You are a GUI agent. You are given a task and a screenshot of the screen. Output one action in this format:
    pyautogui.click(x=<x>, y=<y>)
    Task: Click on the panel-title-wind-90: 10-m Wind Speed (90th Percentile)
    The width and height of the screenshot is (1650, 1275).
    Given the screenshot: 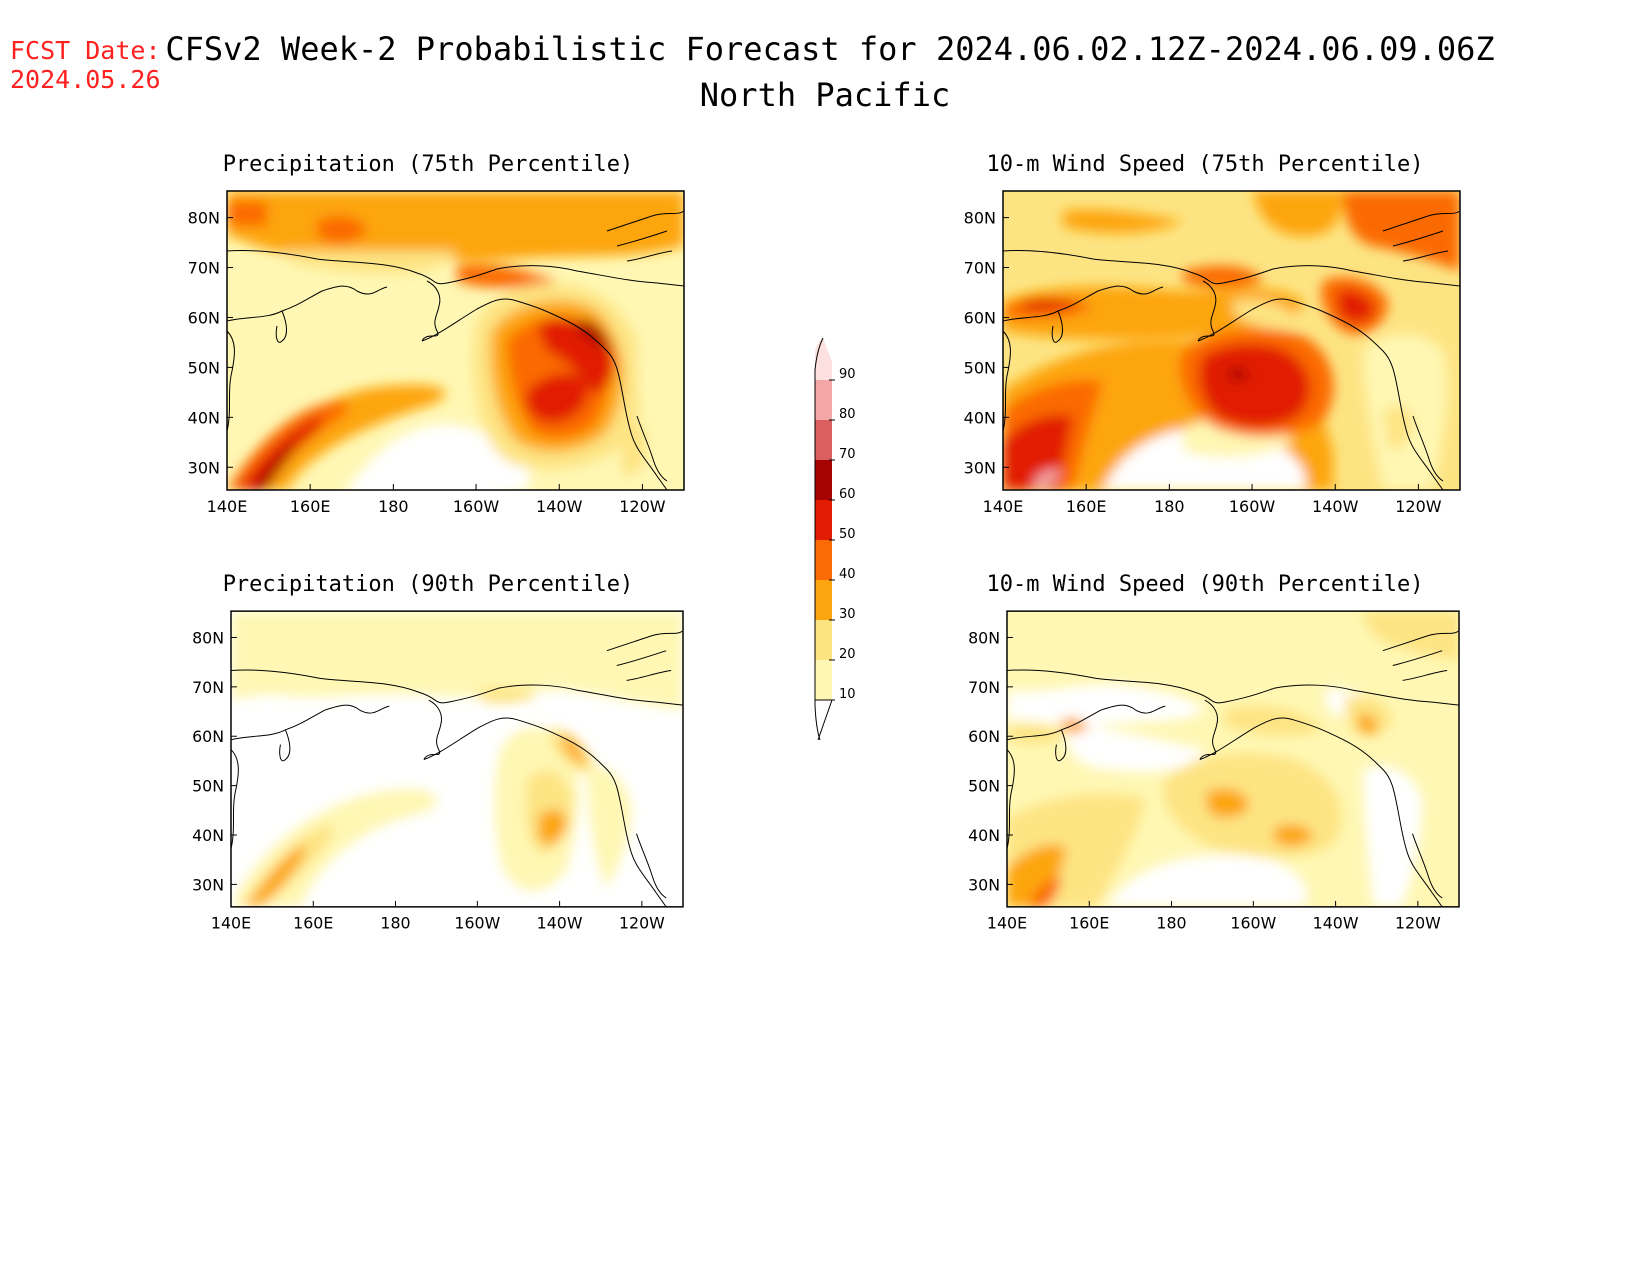 What is the action you would take?
    pyautogui.click(x=1205, y=584)
    